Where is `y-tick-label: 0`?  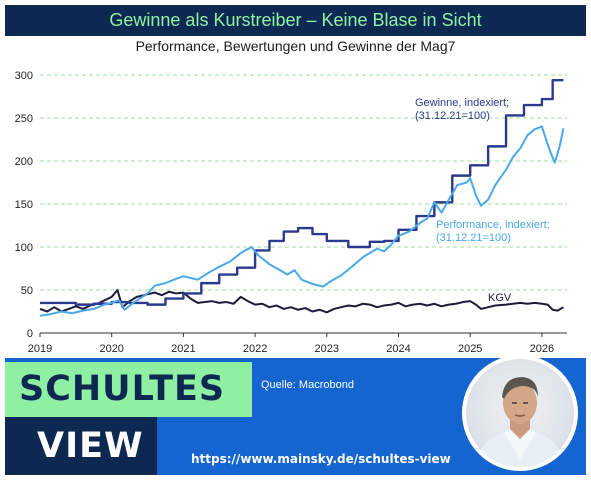
y-tick-label: 0 is located at coordinates (30, 334).